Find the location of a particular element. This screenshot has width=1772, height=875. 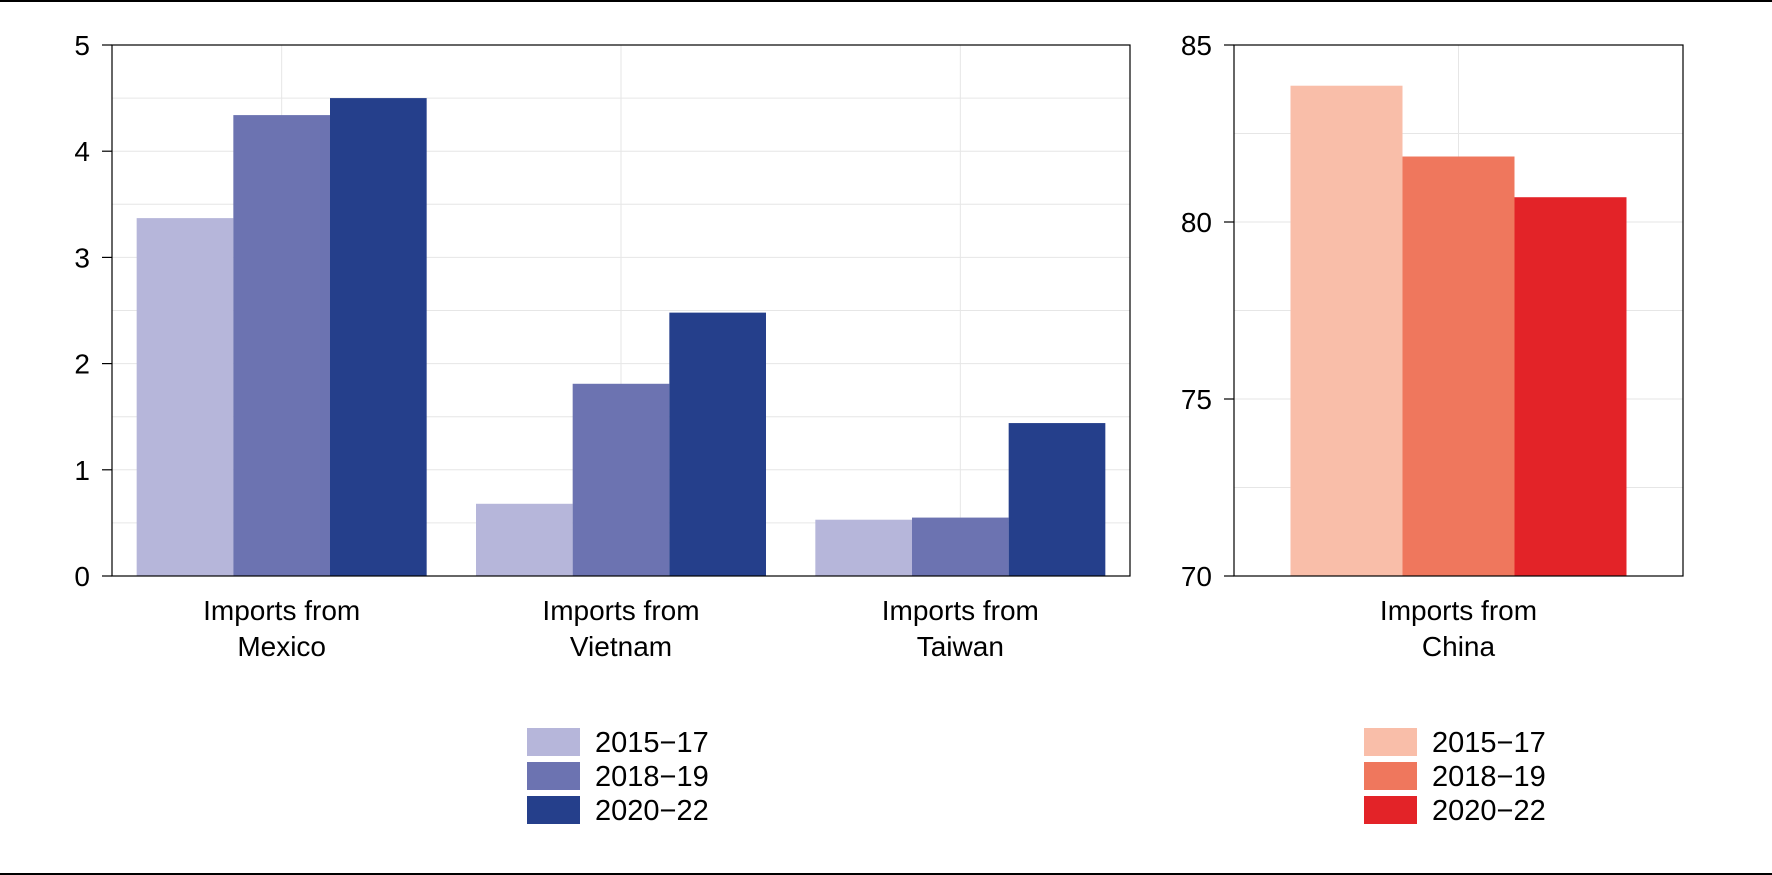

x-tick-label: Mexico is located at coordinates (281, 646).